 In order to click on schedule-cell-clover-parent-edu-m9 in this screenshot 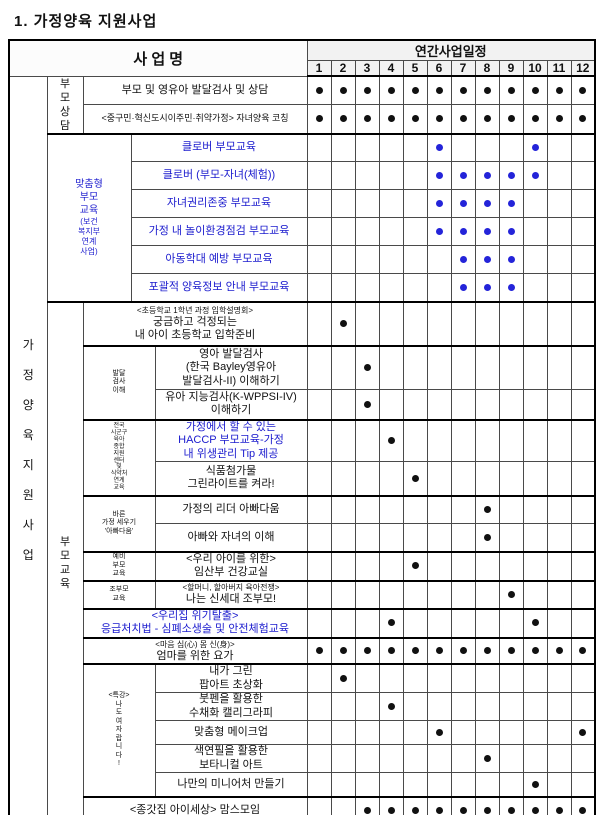, I will do `click(511, 147)`.